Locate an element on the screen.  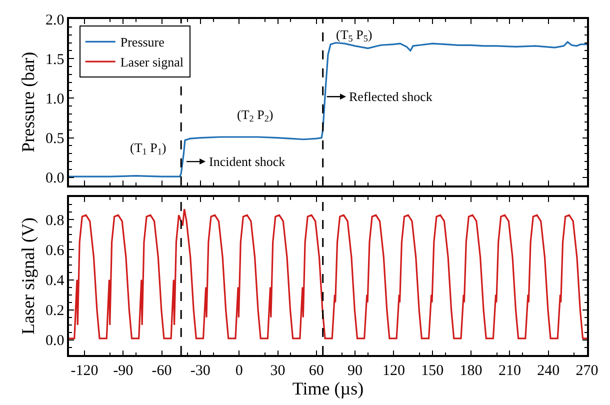
x-tick-label: 150 is located at coordinates (432, 370).